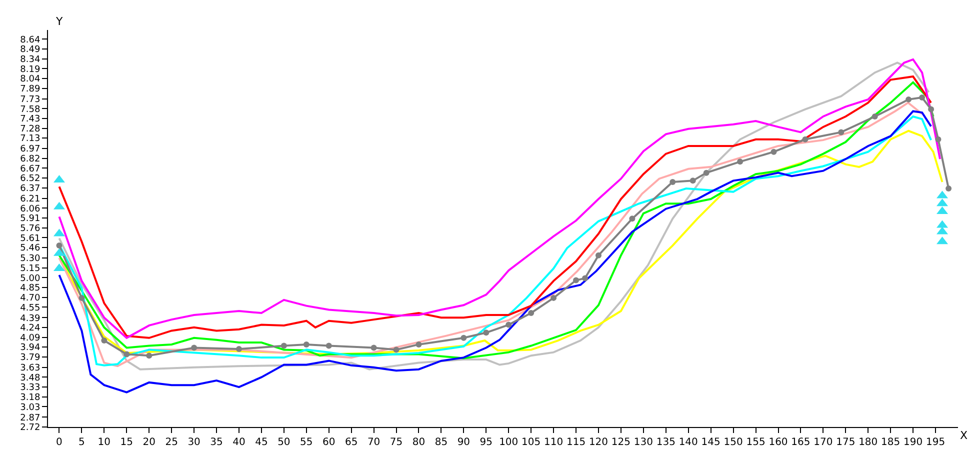 The image size is (970, 460). I want to click on x-tick-label: 160, so click(778, 442).